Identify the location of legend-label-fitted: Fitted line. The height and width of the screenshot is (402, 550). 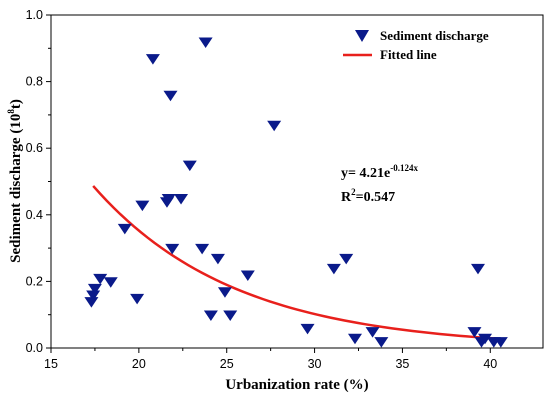
(408, 54).